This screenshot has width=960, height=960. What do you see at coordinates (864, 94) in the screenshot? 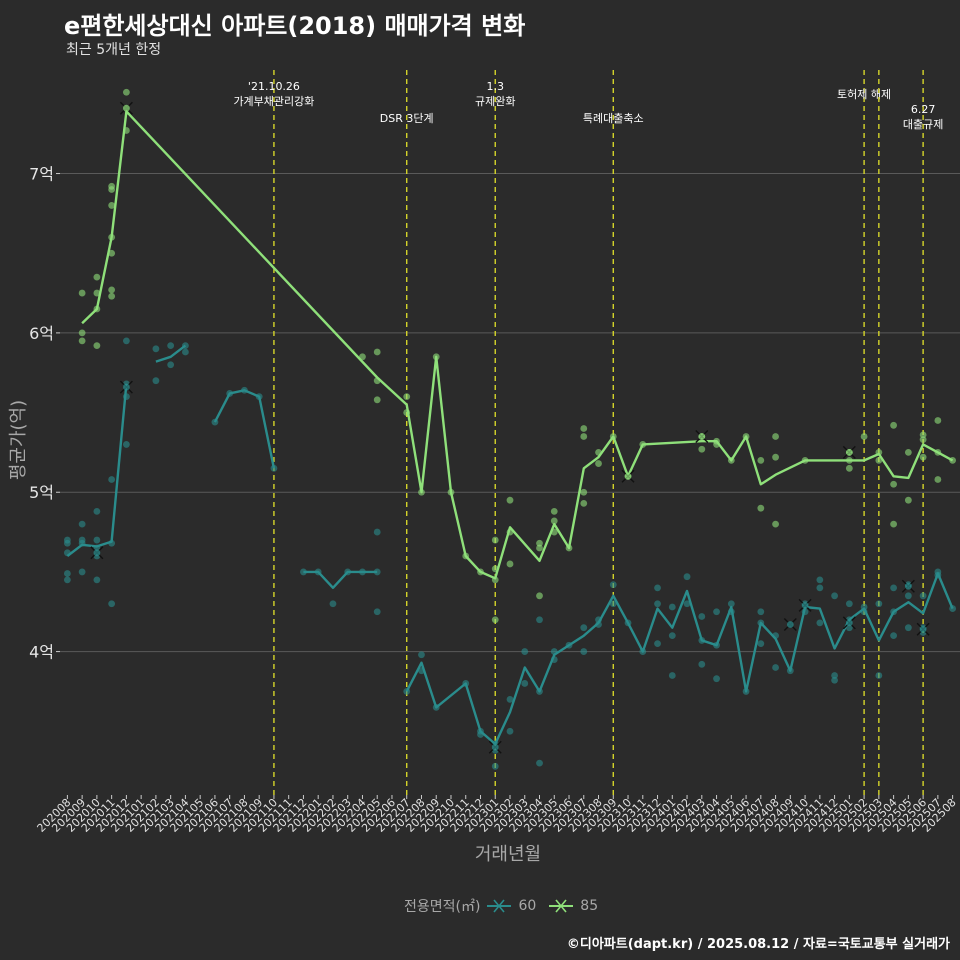
I see `event-label: 토허제 해제` at bounding box center [864, 94].